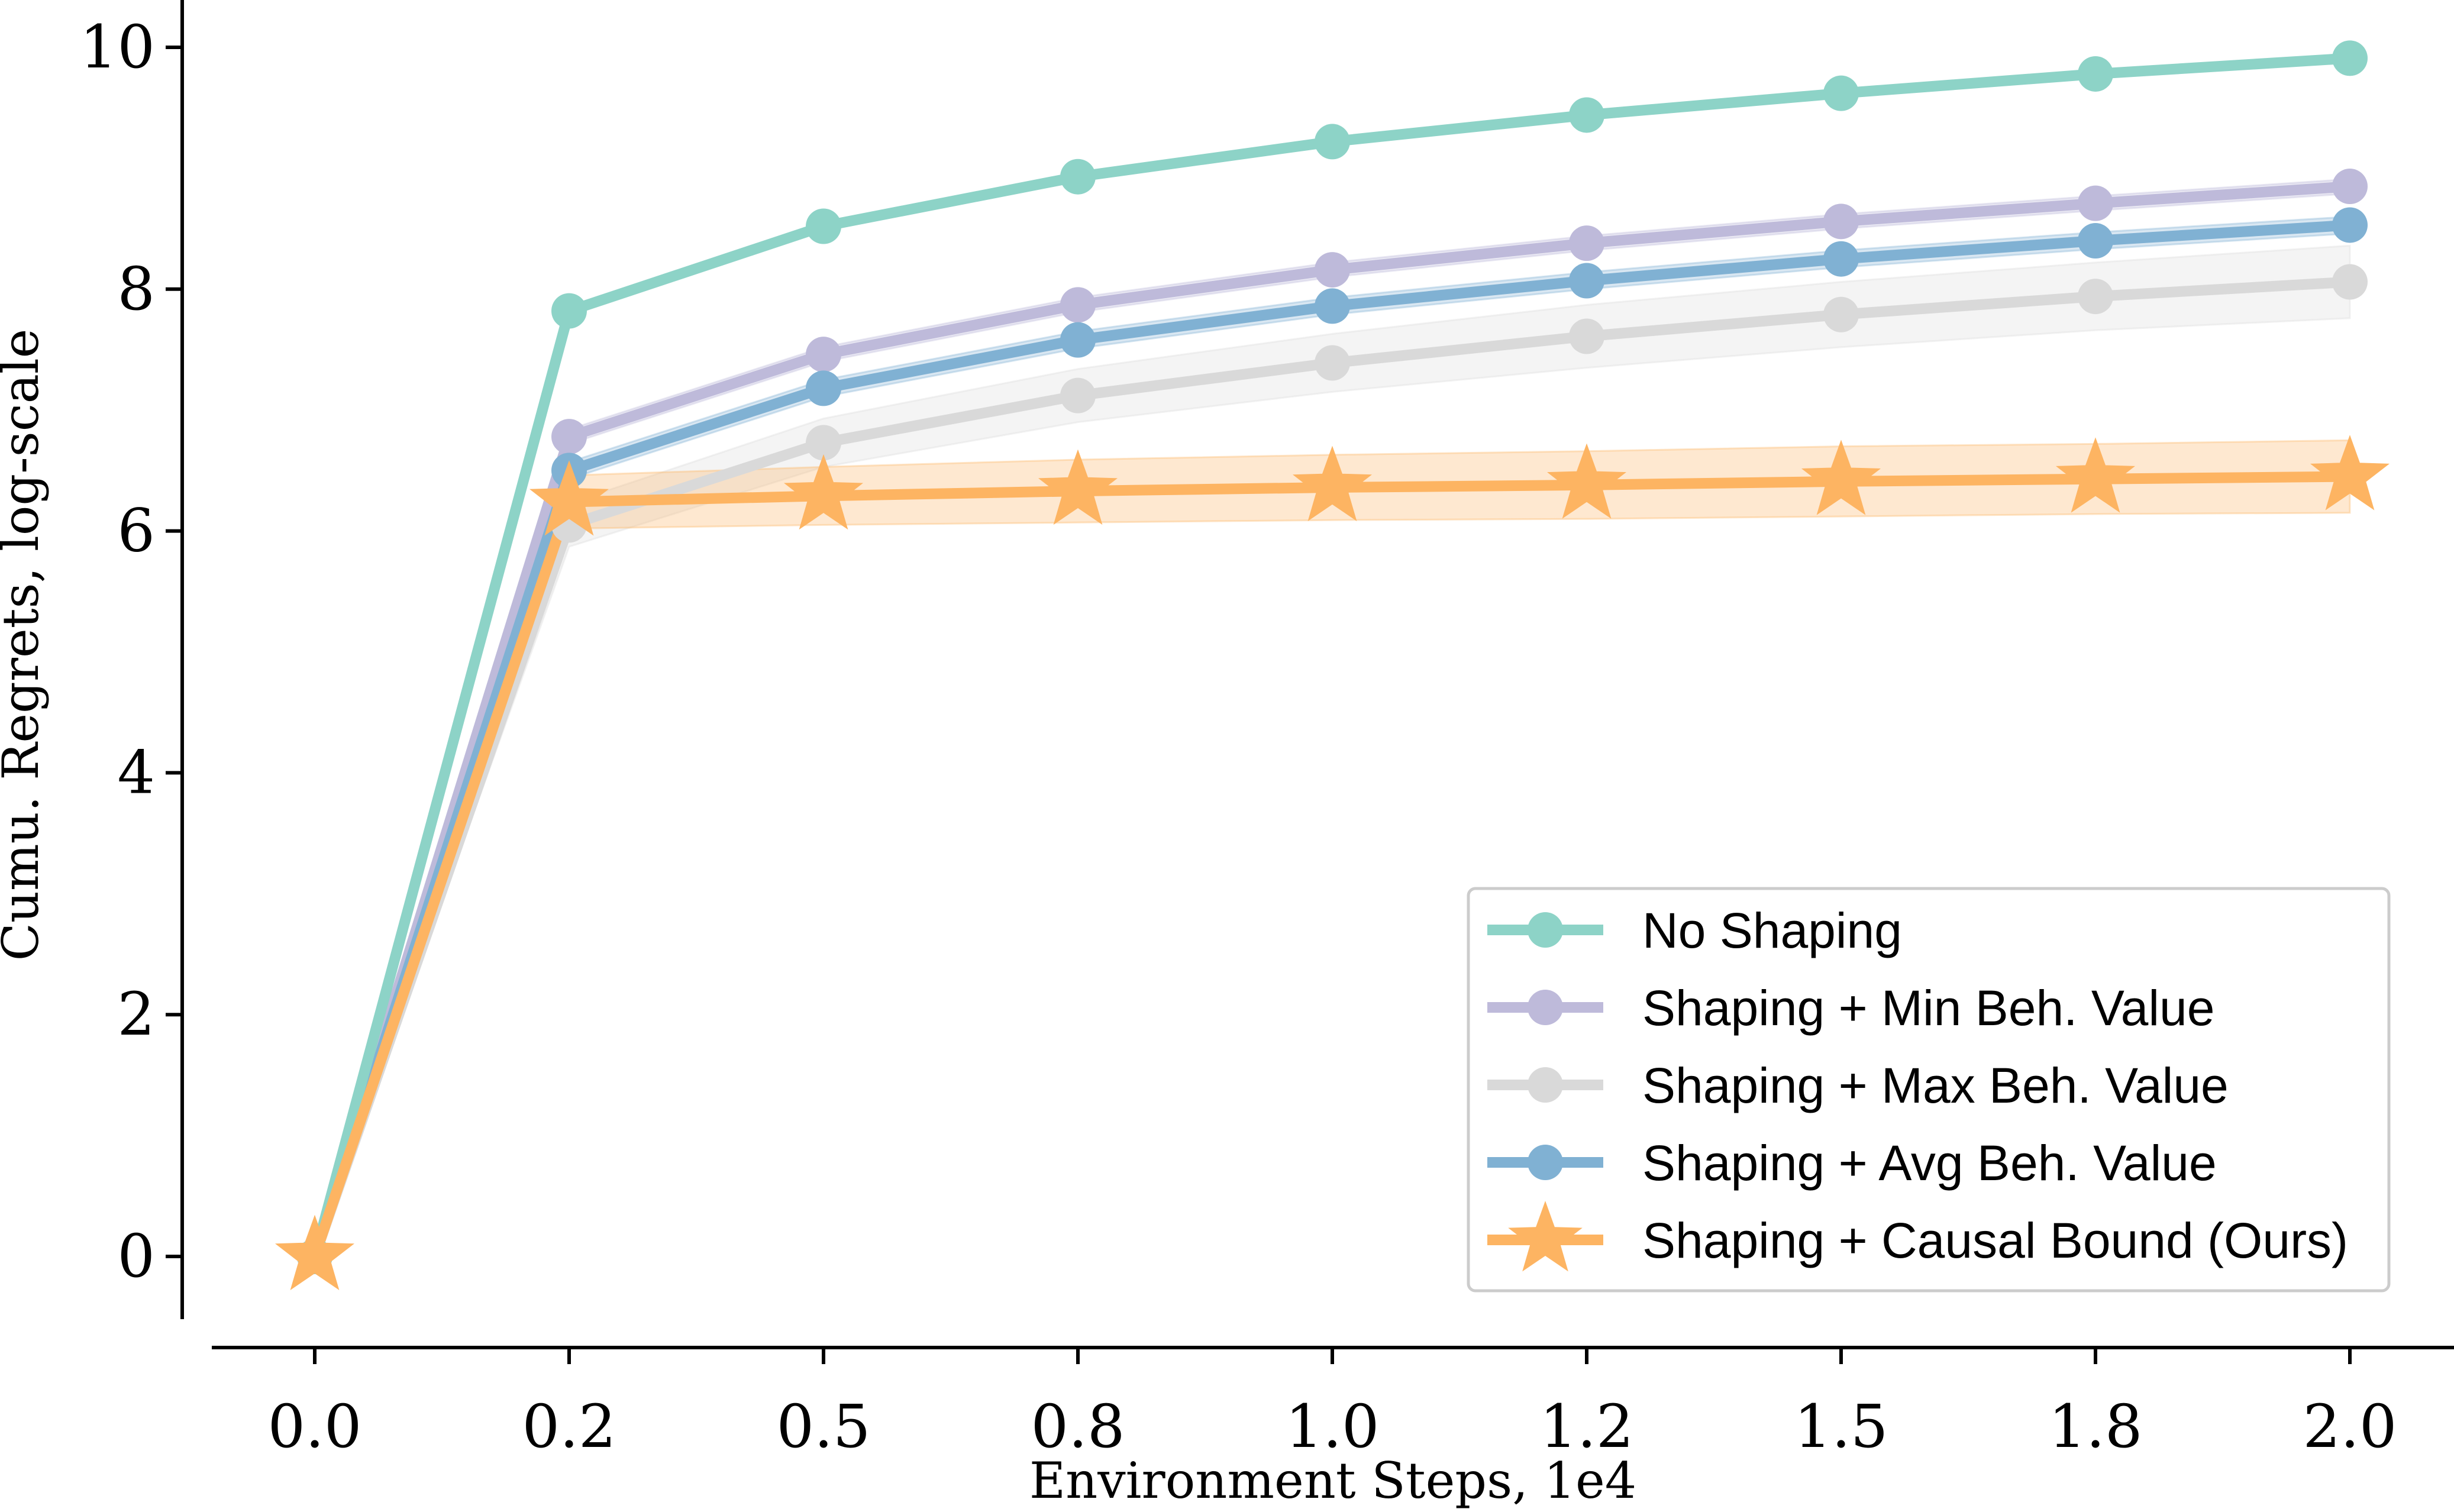 The image size is (2454, 1512). Describe the element at coordinates (1995, 1240) in the screenshot. I see `legend-label-shaping-causal-bound-ours: Shaping + Causal Bound (Ours)` at that location.